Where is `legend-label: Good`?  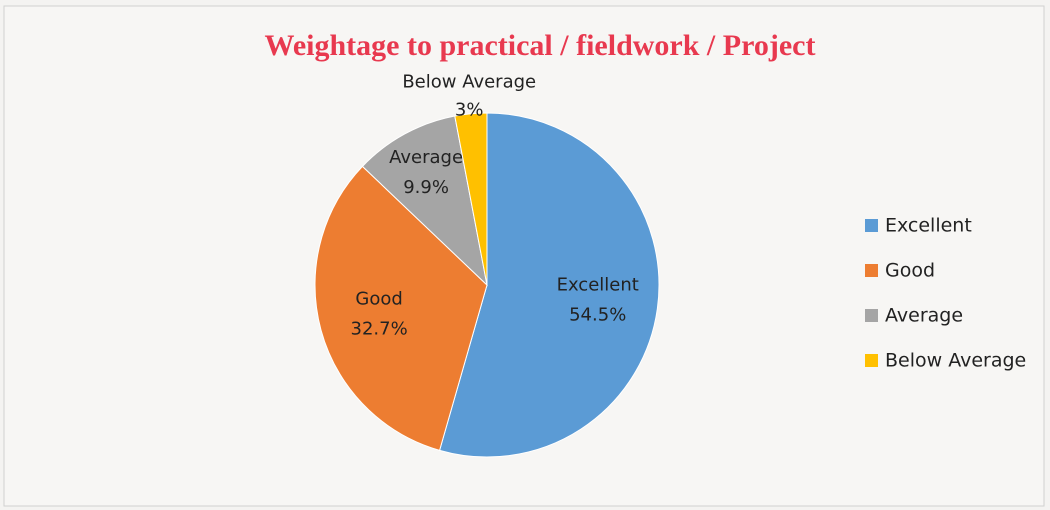
legend-label: Good is located at coordinates (910, 271).